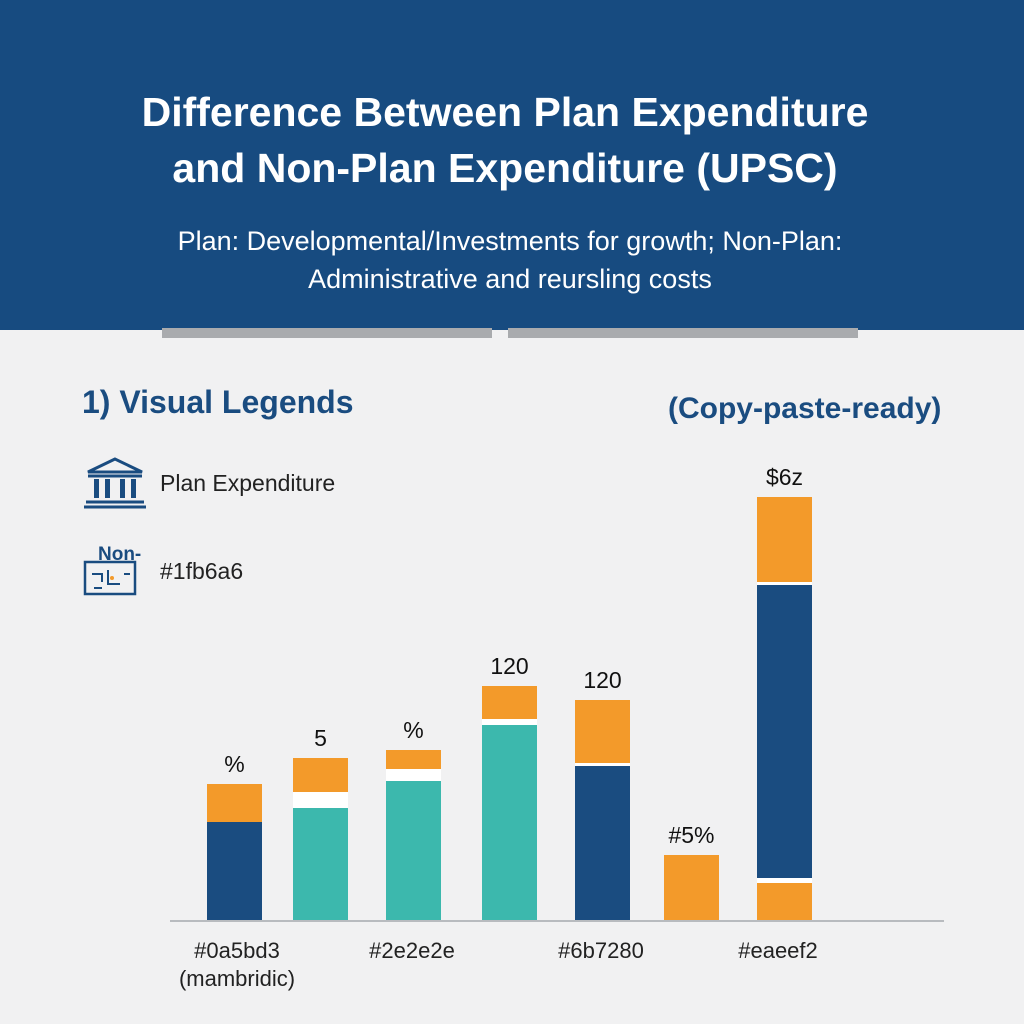 This screenshot has height=1024, width=1024. I want to click on x-tick-label-3: #eaeef2, so click(778, 950).